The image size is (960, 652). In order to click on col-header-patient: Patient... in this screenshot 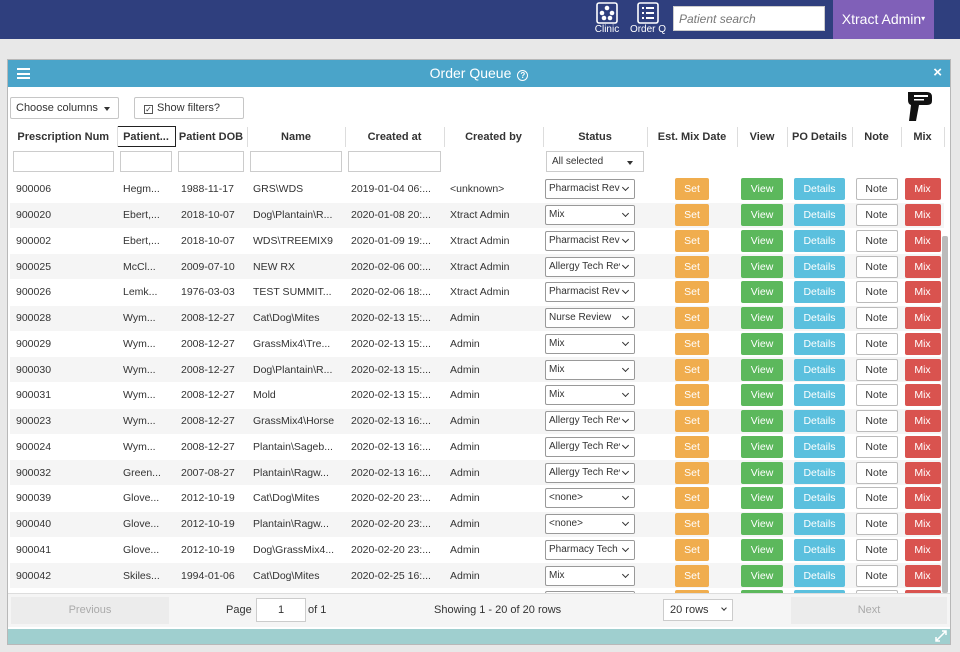, I will do `click(146, 136)`.